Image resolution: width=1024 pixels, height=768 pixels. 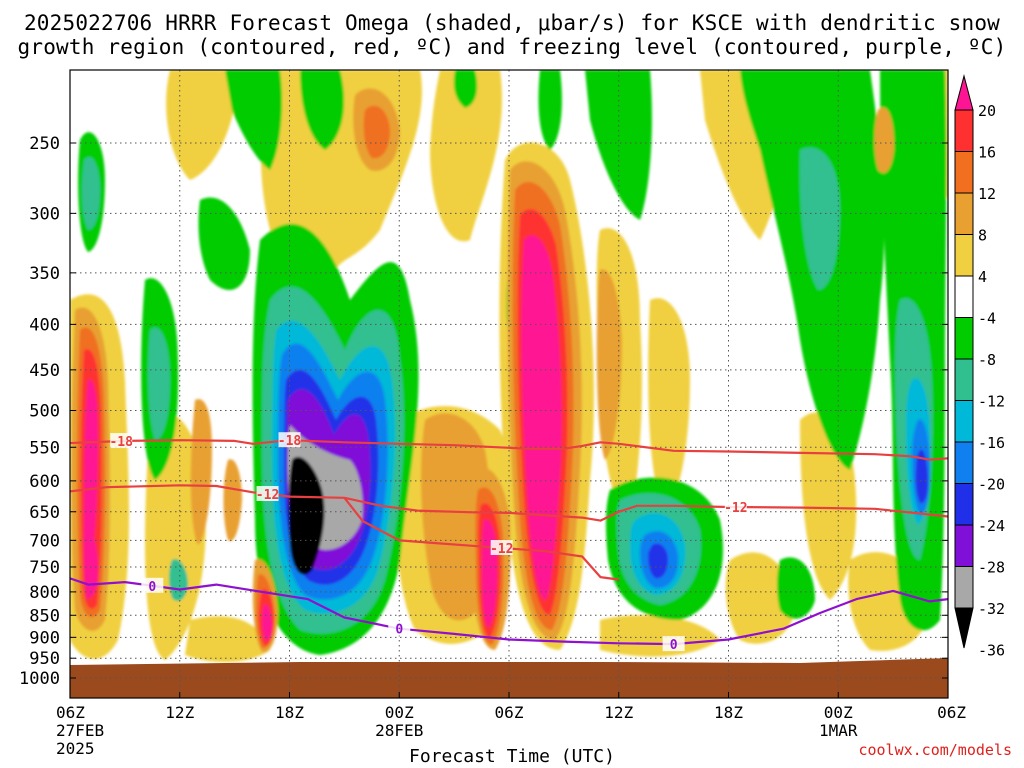 What do you see at coordinates (987, 319) in the screenshot?
I see `colorbar-label: -4` at bounding box center [987, 319].